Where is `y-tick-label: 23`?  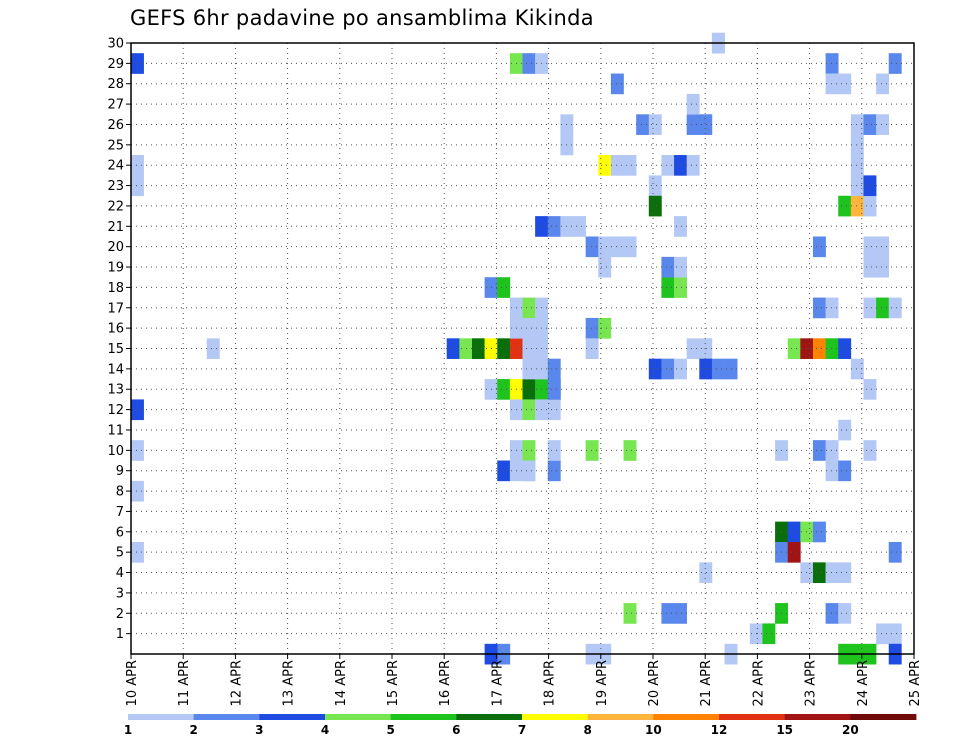
y-tick-label: 23 is located at coordinates (115, 186).